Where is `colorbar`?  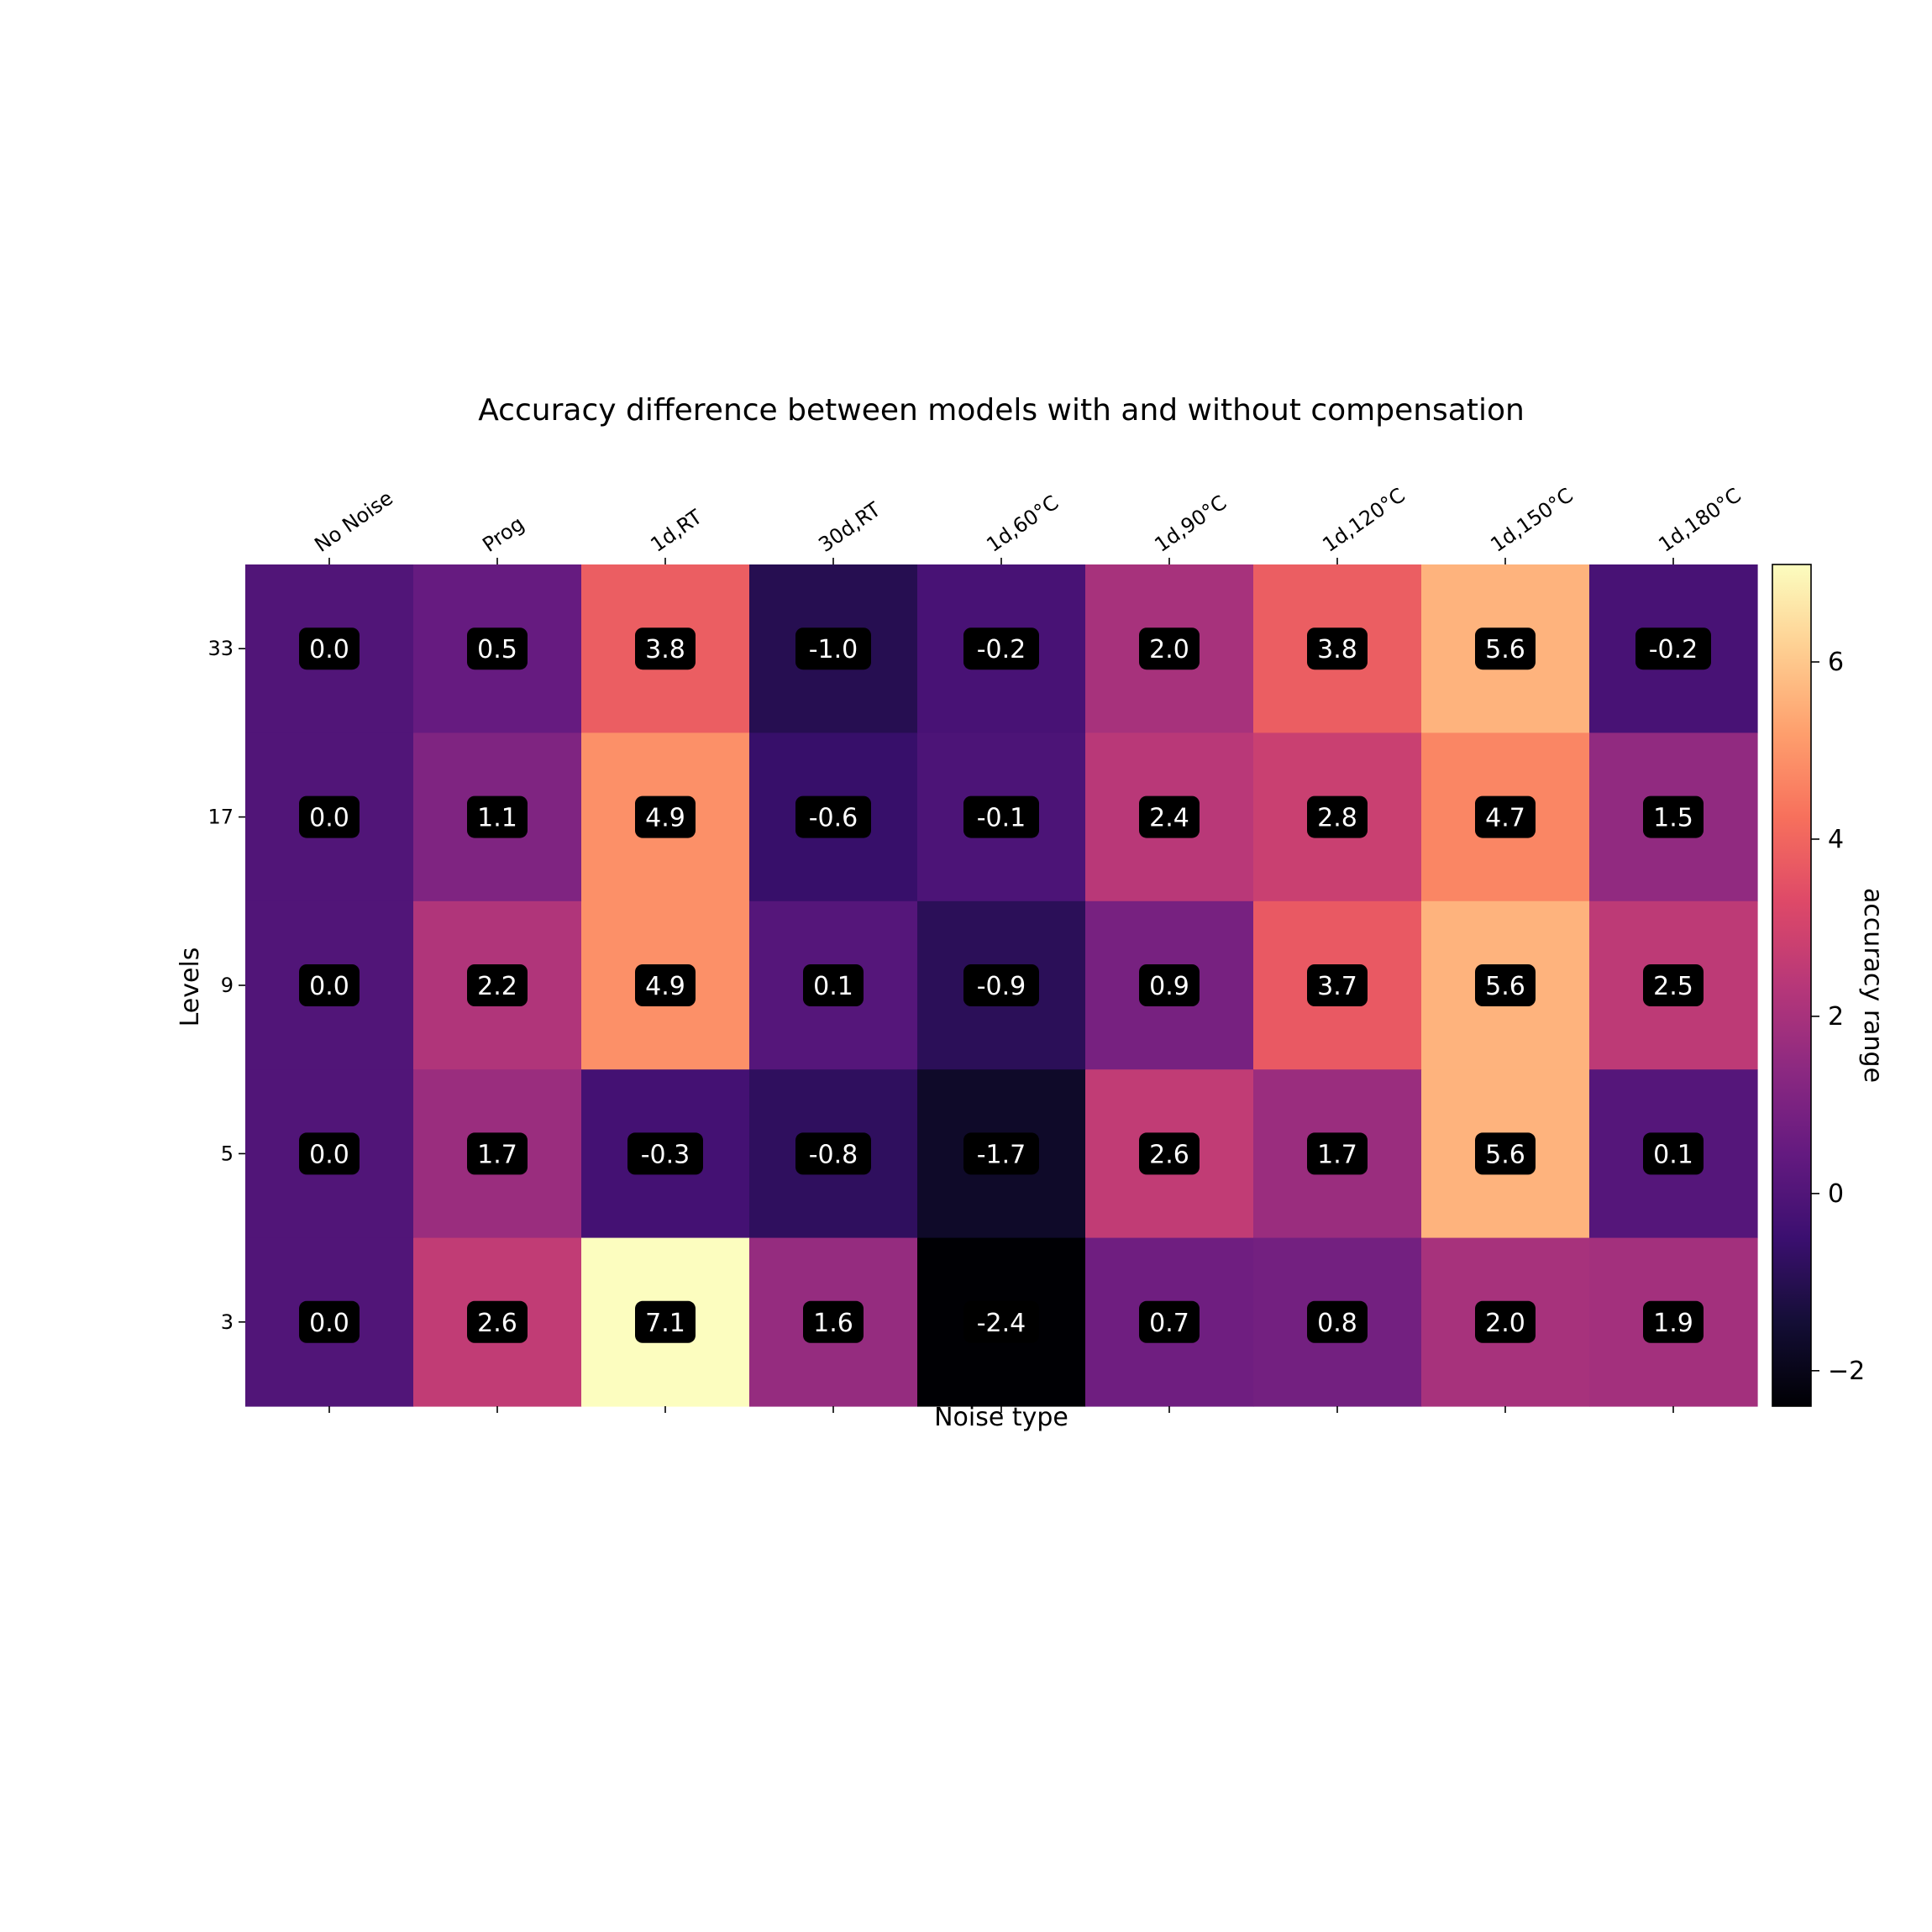
colorbar is located at coordinates (1792, 985).